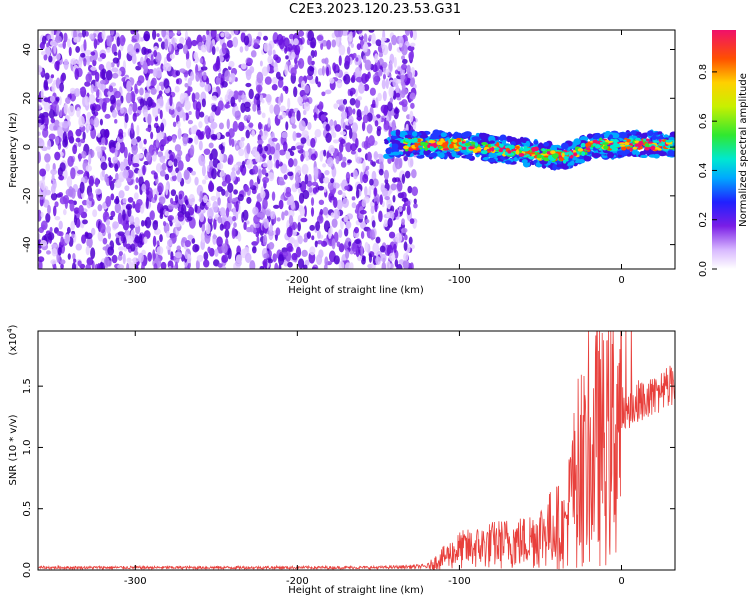 Image resolution: width=750 pixels, height=600 pixels. Describe the element at coordinates (297, 280) in the screenshot. I see `spectrogram-xtick-label: -200` at that location.